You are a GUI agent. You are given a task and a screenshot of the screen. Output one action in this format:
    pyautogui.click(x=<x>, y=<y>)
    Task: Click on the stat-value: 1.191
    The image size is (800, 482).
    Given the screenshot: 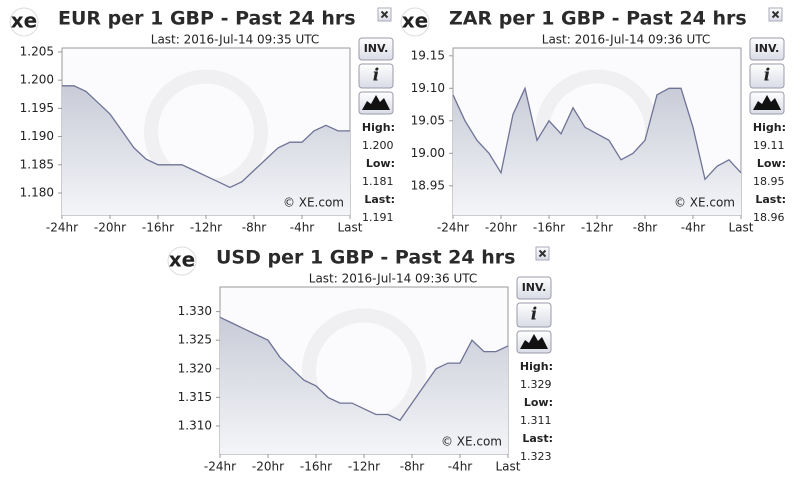 What is the action you would take?
    pyautogui.click(x=378, y=217)
    